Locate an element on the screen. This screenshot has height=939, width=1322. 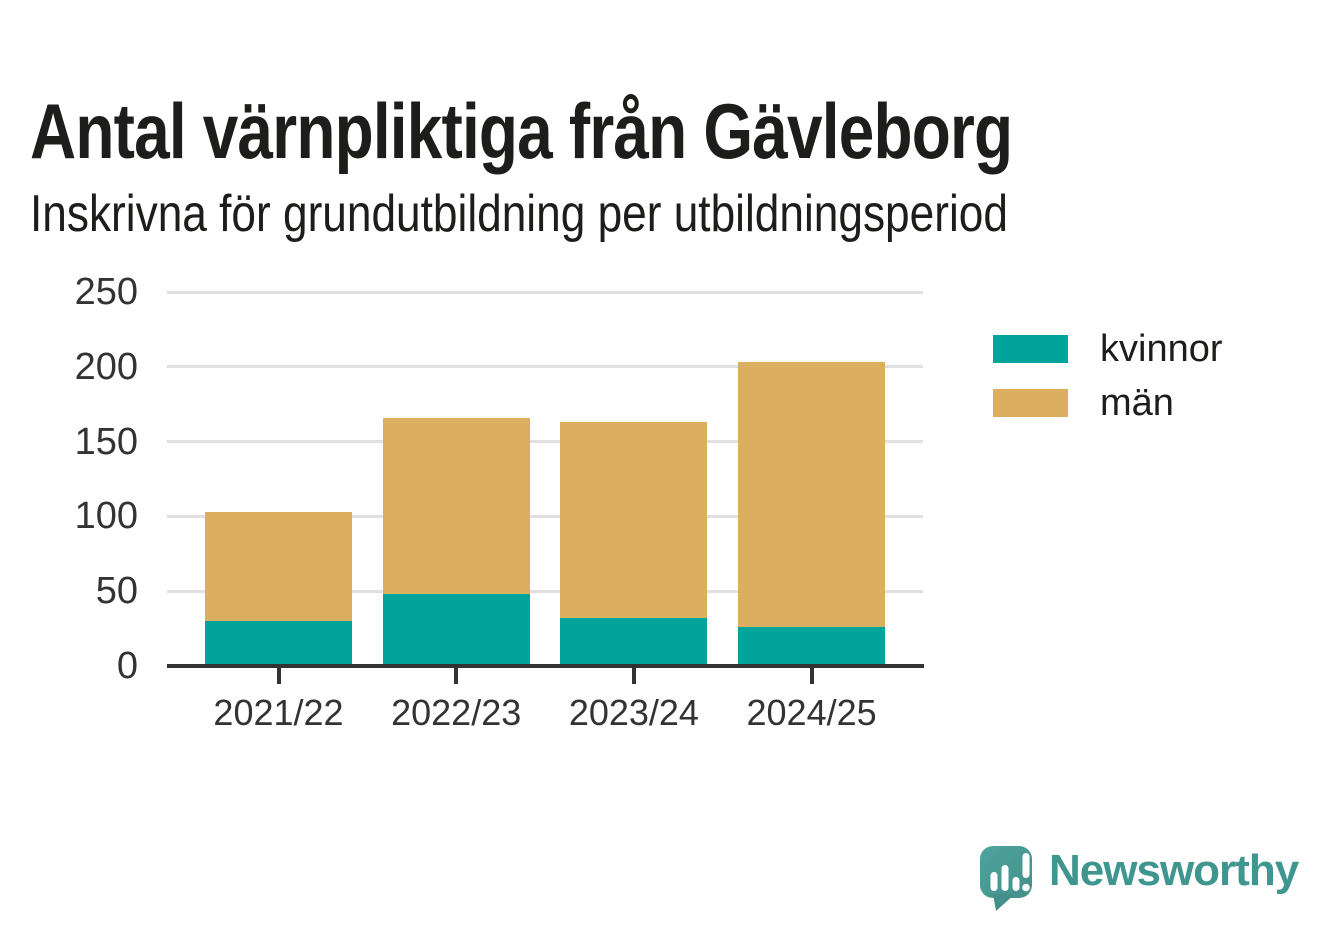
chart-title: Antal värnpliktiga från Gävleborg is located at coordinates (629, 131).